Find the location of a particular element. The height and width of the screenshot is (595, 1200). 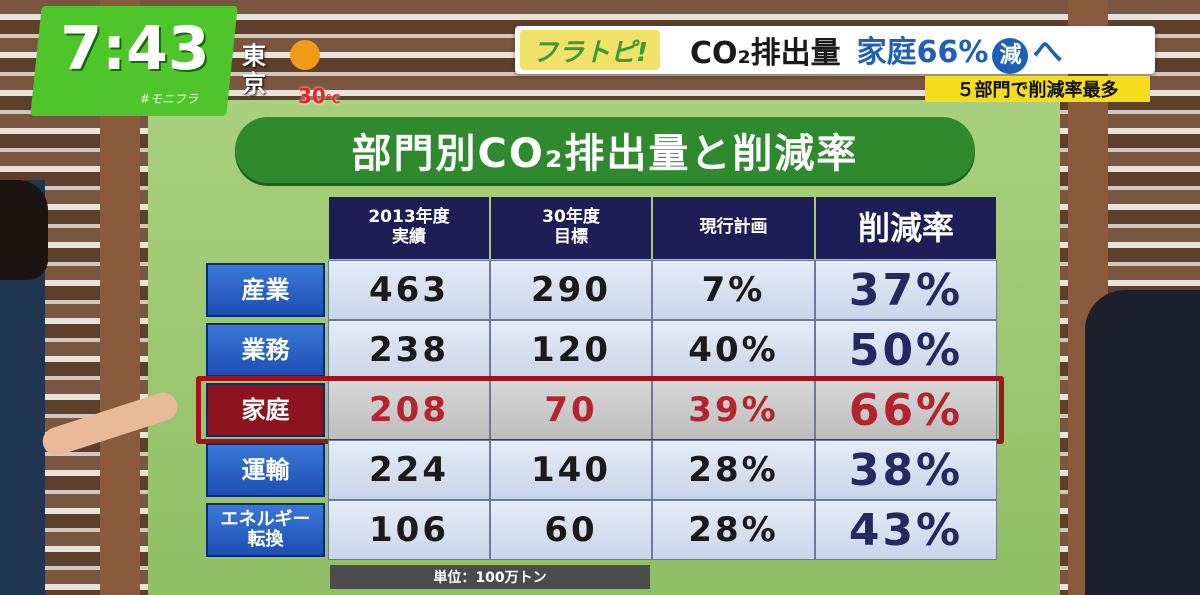

column-header: 2013年度 実績 is located at coordinates (409, 228).